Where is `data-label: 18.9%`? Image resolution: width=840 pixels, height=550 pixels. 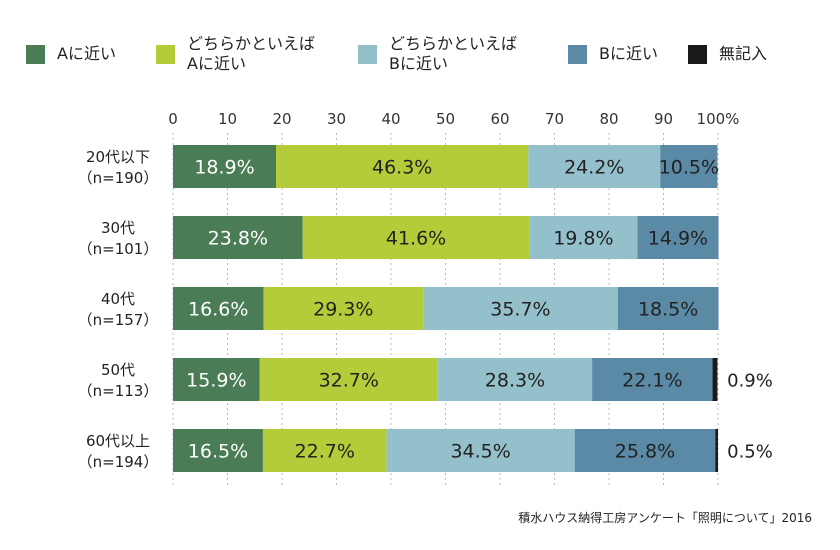 data-label: 18.9% is located at coordinates (224, 168).